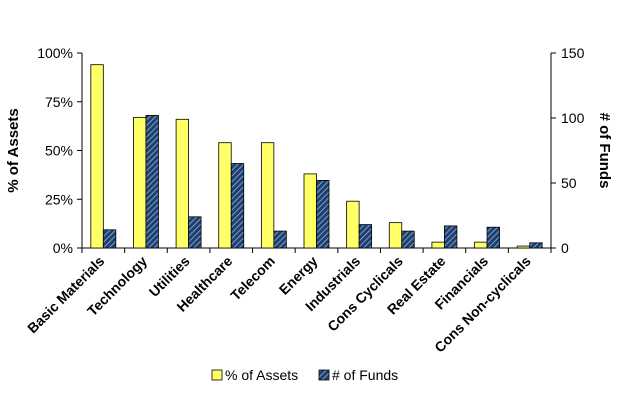 The height and width of the screenshot is (404, 630). Describe the element at coordinates (573, 53) in the screenshot. I see `right-tick-label: 150` at that location.